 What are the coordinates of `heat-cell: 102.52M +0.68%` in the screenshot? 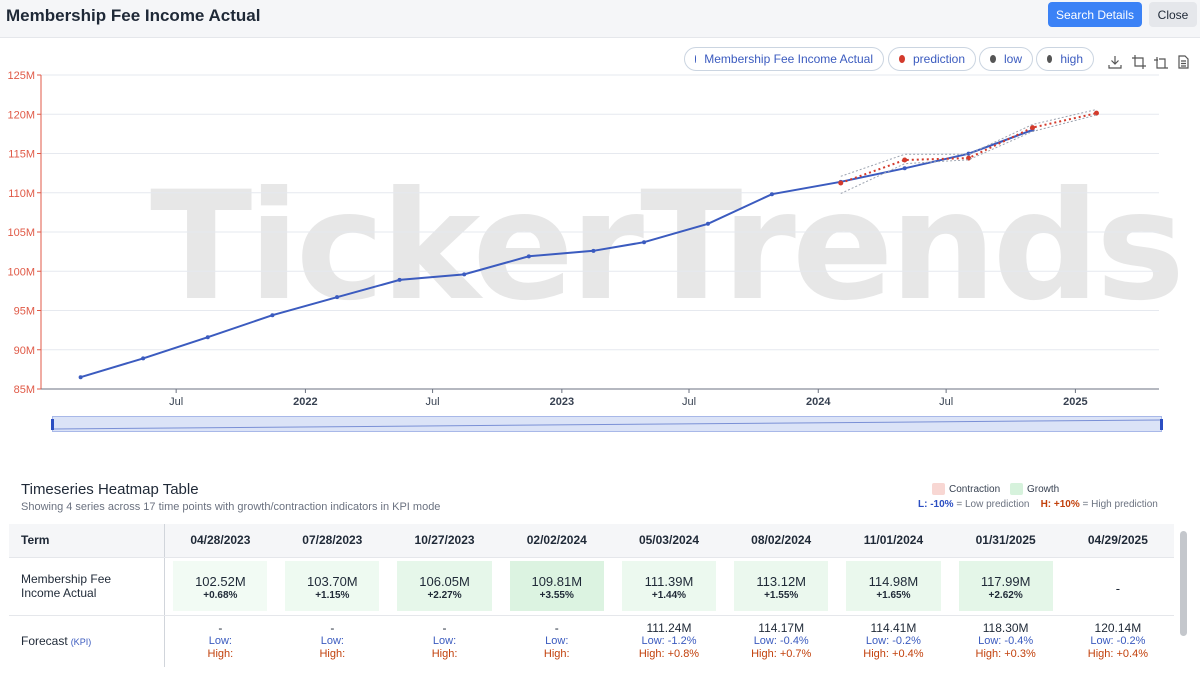 It's located at (220, 586).